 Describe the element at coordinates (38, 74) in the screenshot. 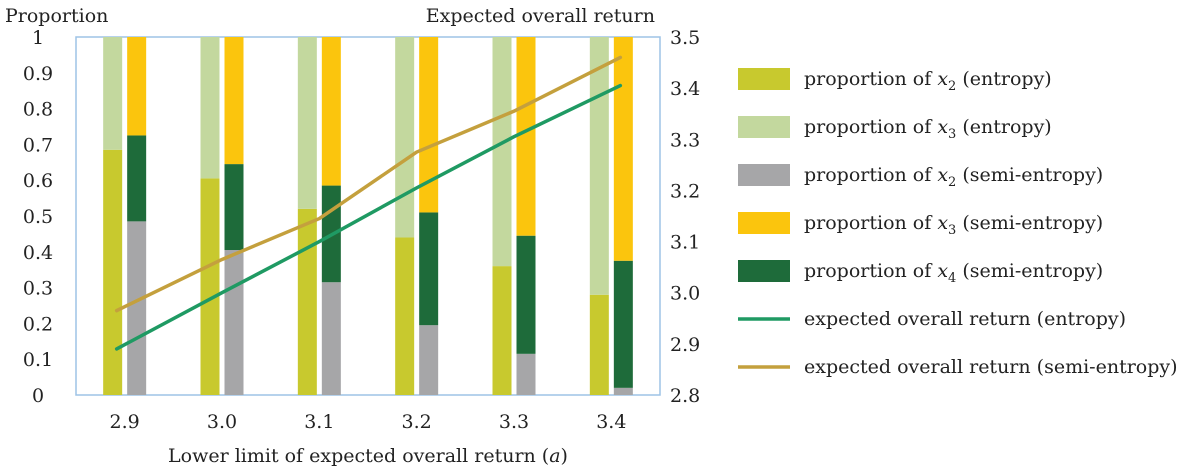

I see `y-left-tick-label: 0.9` at that location.